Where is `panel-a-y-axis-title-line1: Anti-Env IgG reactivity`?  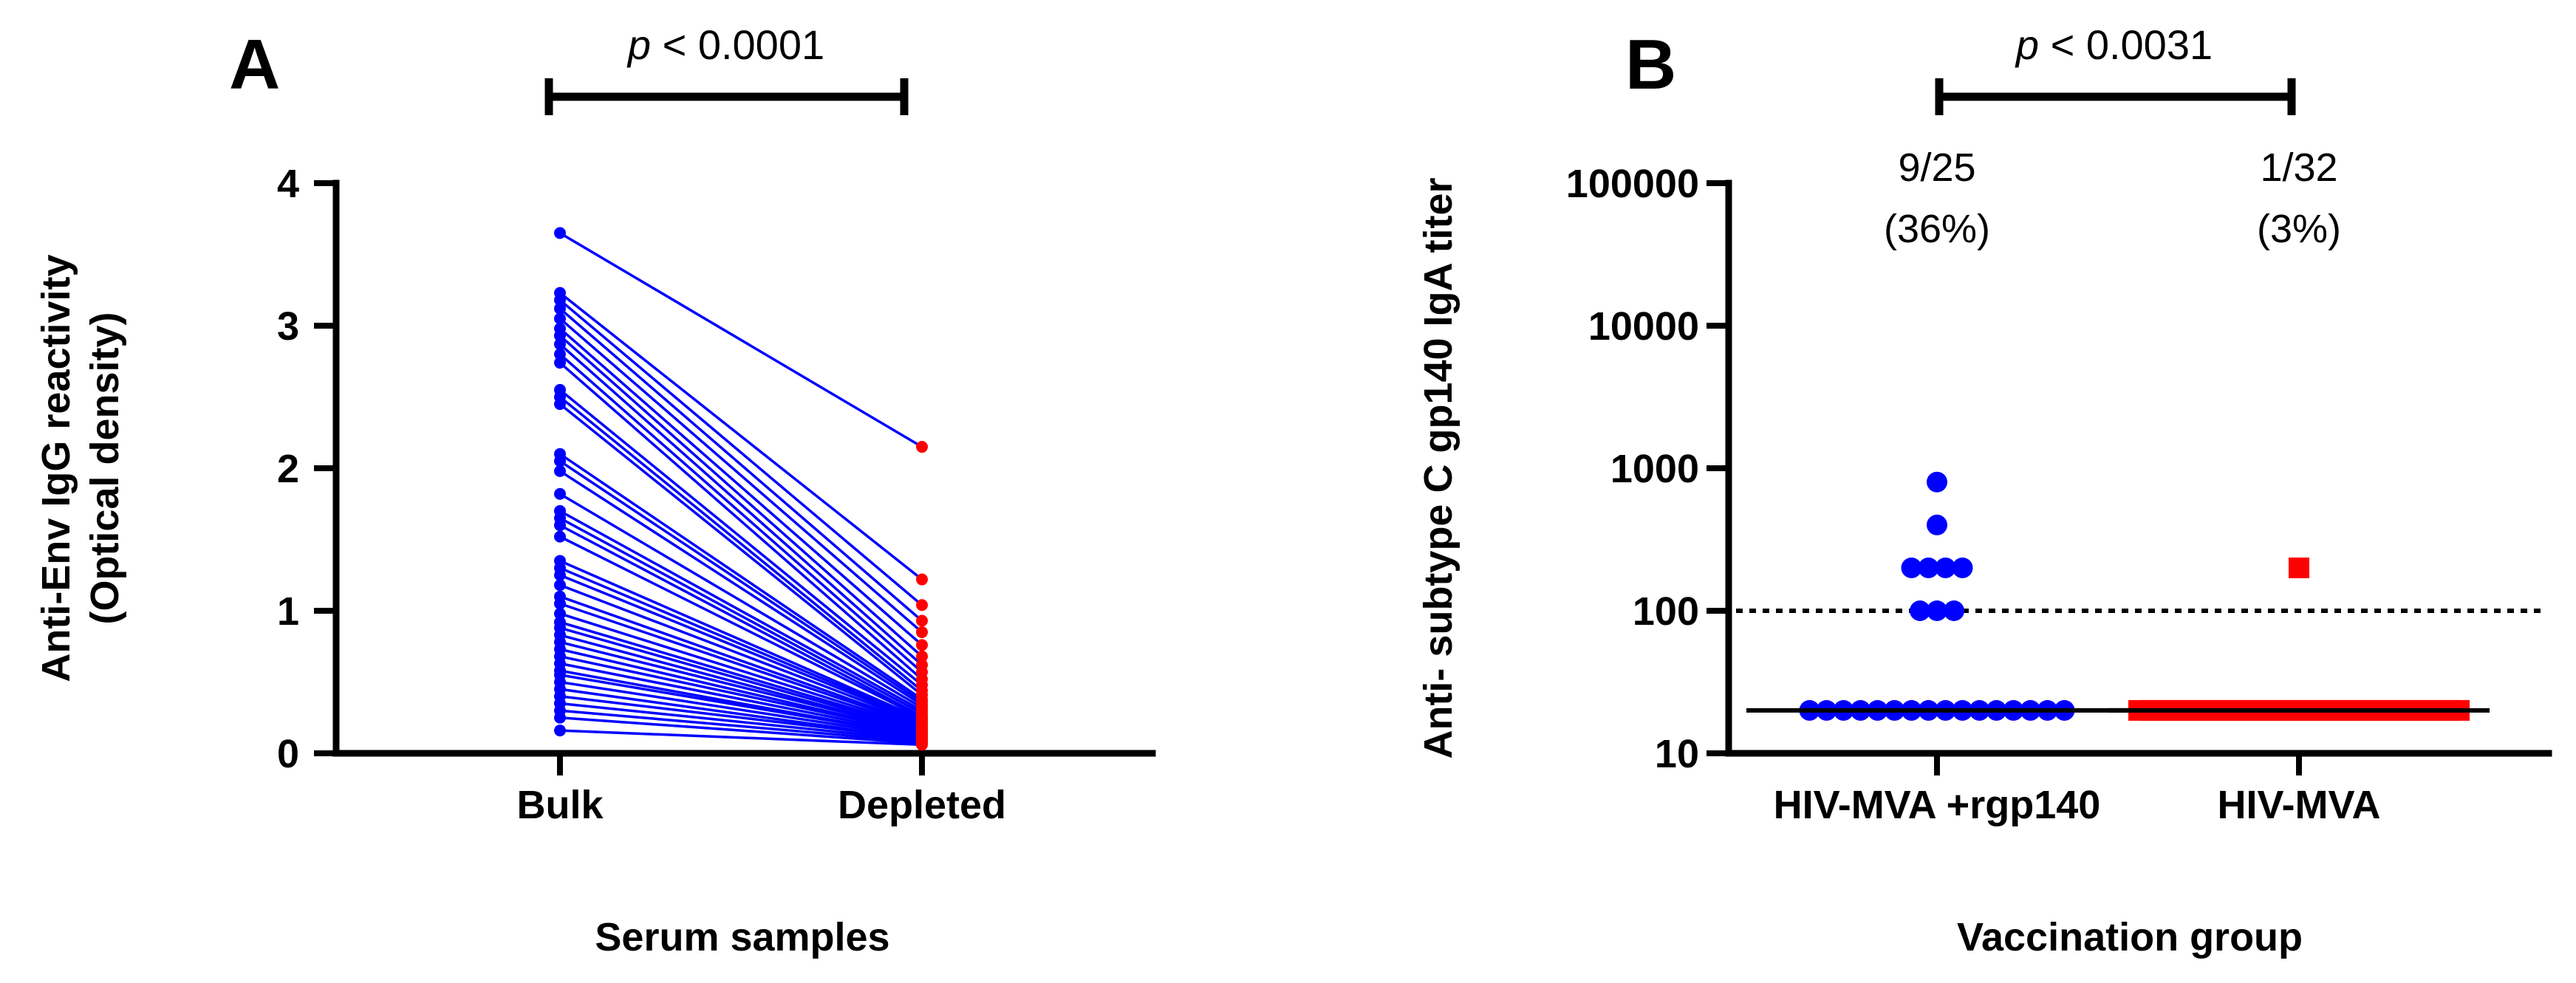
panel-a-y-axis-title-line1: Anti-Env IgG reactivity is located at coordinates (56, 468).